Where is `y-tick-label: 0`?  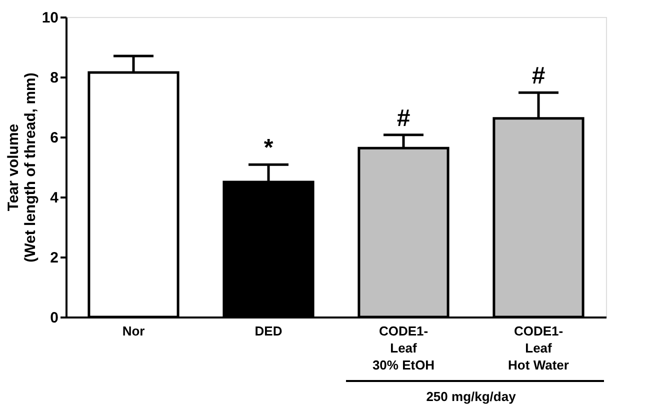
y-tick-label: 0 is located at coordinates (54, 318).